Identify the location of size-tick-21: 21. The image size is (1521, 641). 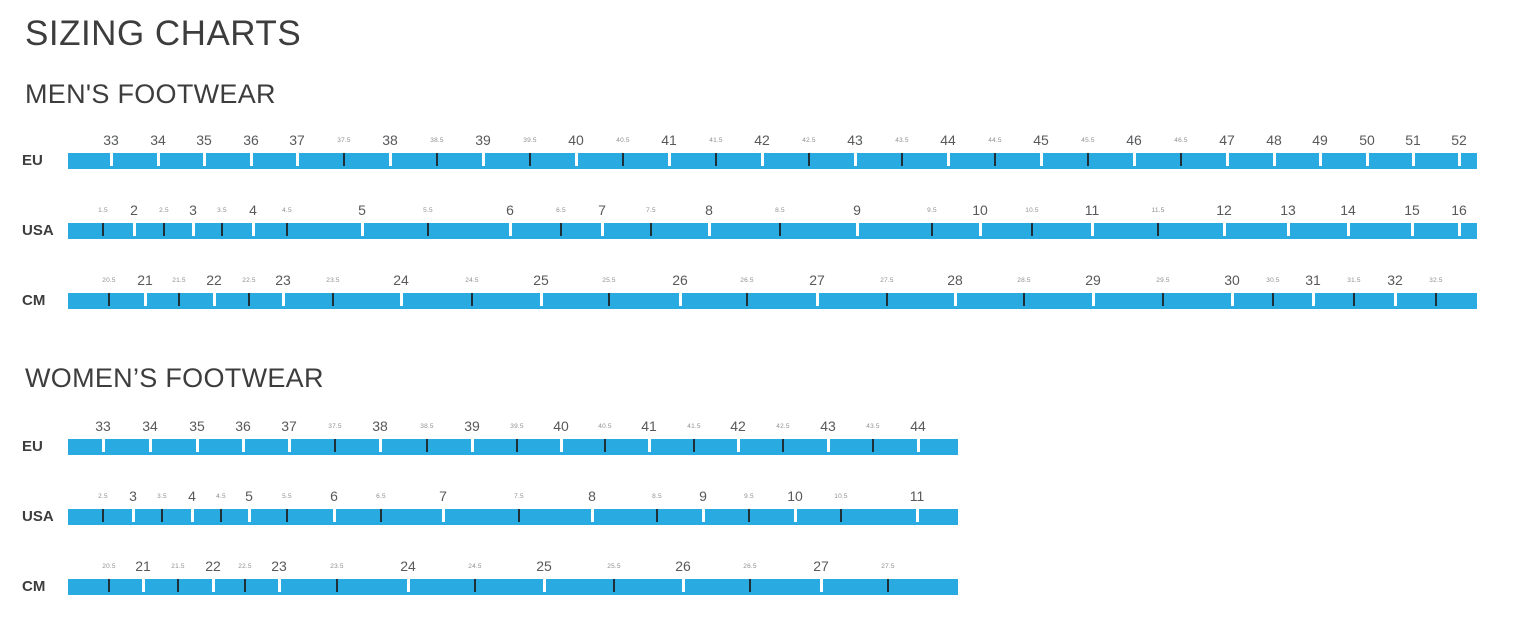
(143, 575).